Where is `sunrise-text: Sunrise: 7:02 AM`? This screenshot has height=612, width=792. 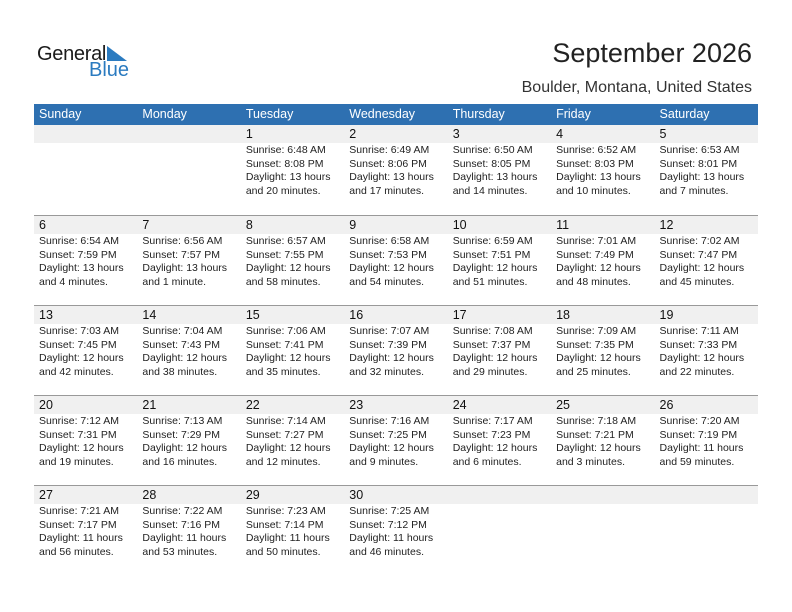 sunrise-text: Sunrise: 7:02 AM is located at coordinates (699, 241).